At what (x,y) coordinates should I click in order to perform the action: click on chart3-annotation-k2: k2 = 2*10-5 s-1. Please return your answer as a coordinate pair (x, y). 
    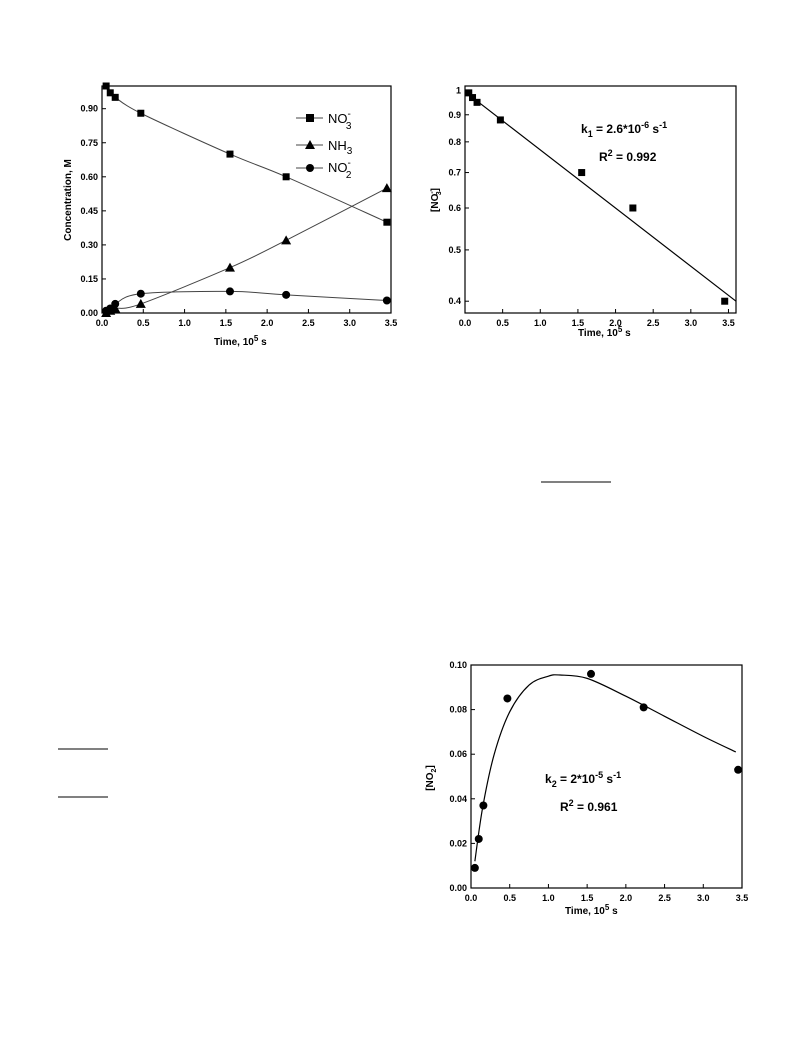
    Looking at the image, I should click on (583, 779).